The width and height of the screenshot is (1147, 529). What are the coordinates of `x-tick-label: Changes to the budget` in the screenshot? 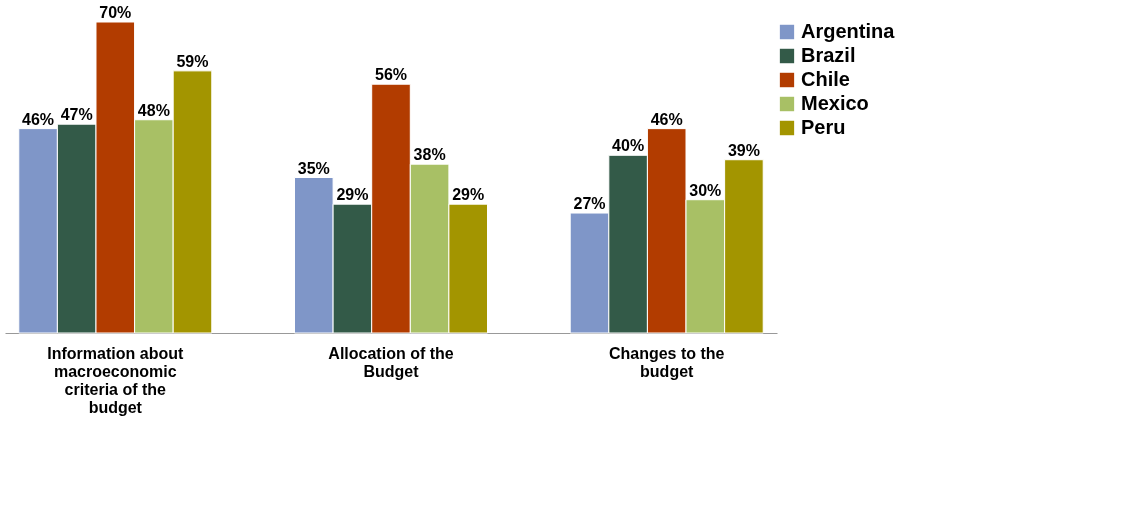 It's located at (666, 362).